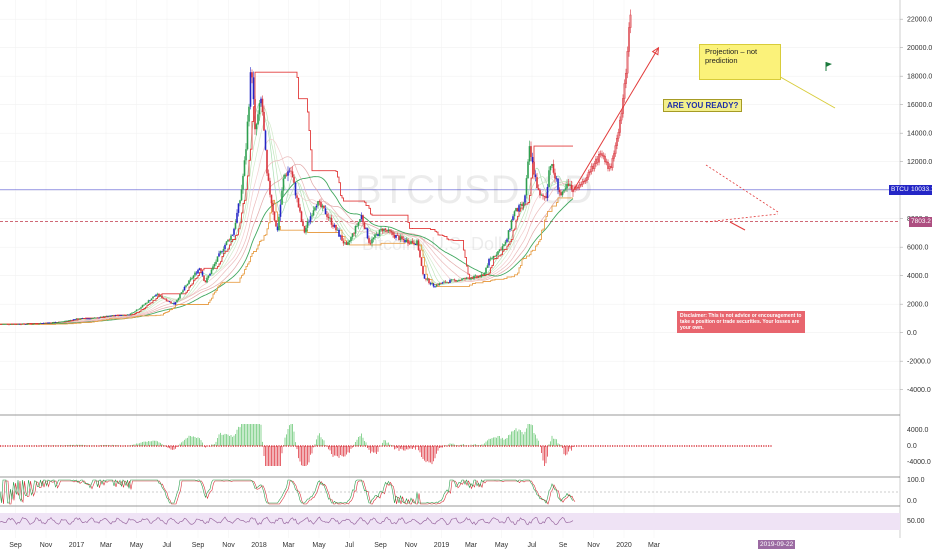 This screenshot has width=932, height=550. Describe the element at coordinates (919, 77) in the screenshot. I see `price-tick-label: 18000.0` at that location.